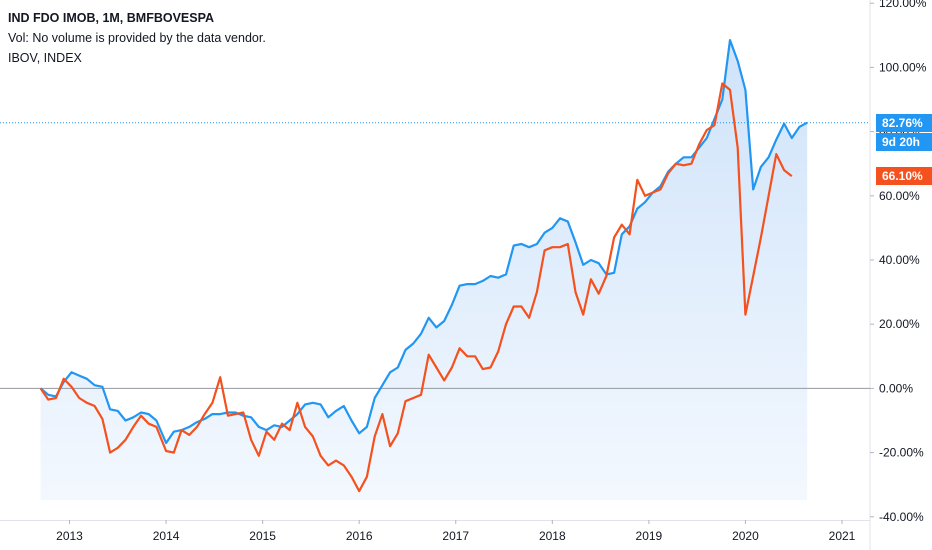 Image resolution: width=932 pixels, height=550 pixels. I want to click on last-value-badge-red: 66.10%, so click(904, 176).